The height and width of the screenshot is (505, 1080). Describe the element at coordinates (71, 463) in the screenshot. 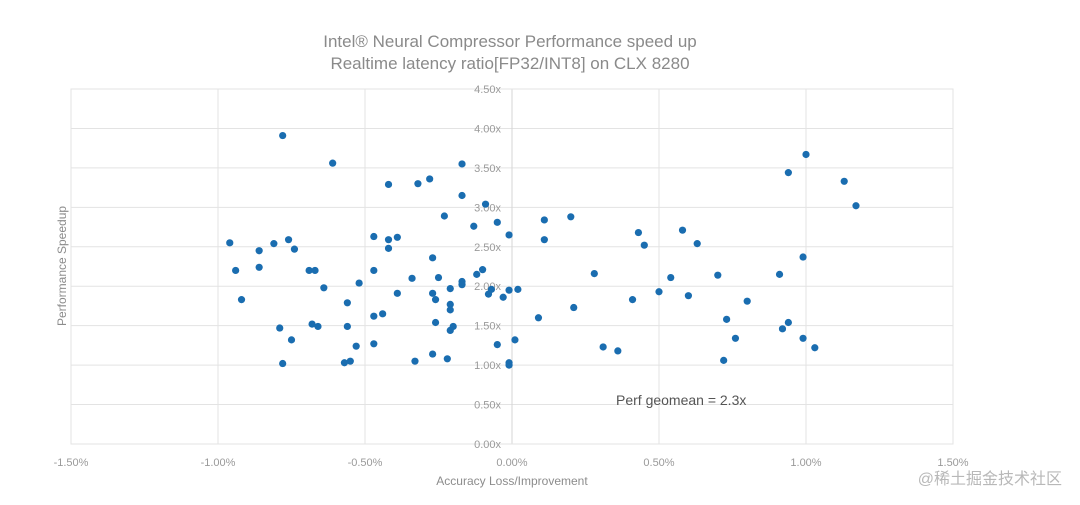

I see `x-tick-label: -1.50%` at that location.